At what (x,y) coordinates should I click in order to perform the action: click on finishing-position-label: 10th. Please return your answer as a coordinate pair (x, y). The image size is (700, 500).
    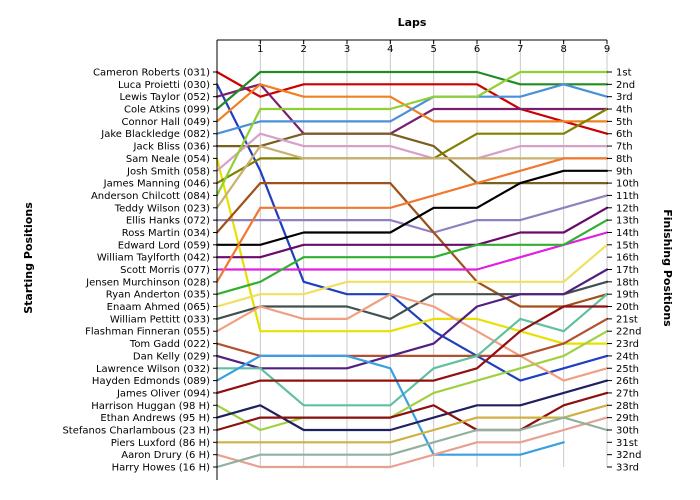
    Looking at the image, I should click on (627, 184).